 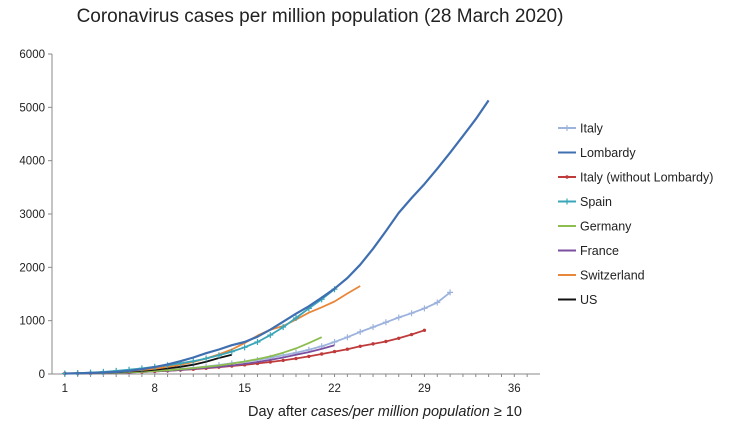 I want to click on legend-item-germany: Germany, so click(x=595, y=227).